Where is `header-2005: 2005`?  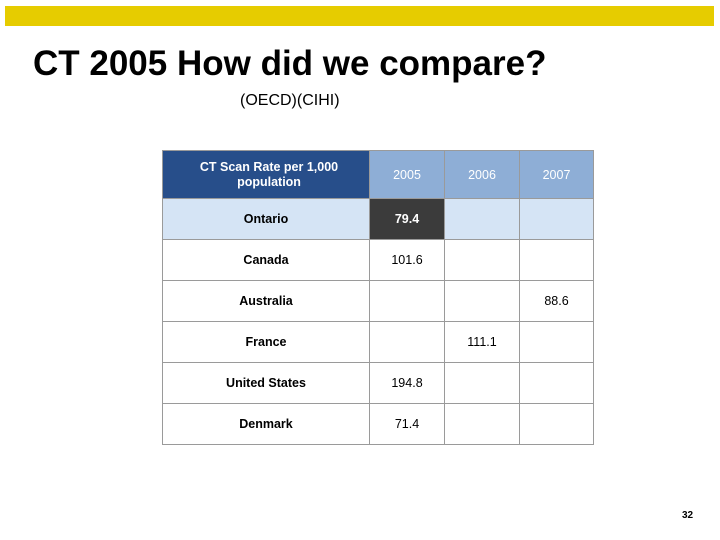 header-2005: 2005 is located at coordinates (407, 174).